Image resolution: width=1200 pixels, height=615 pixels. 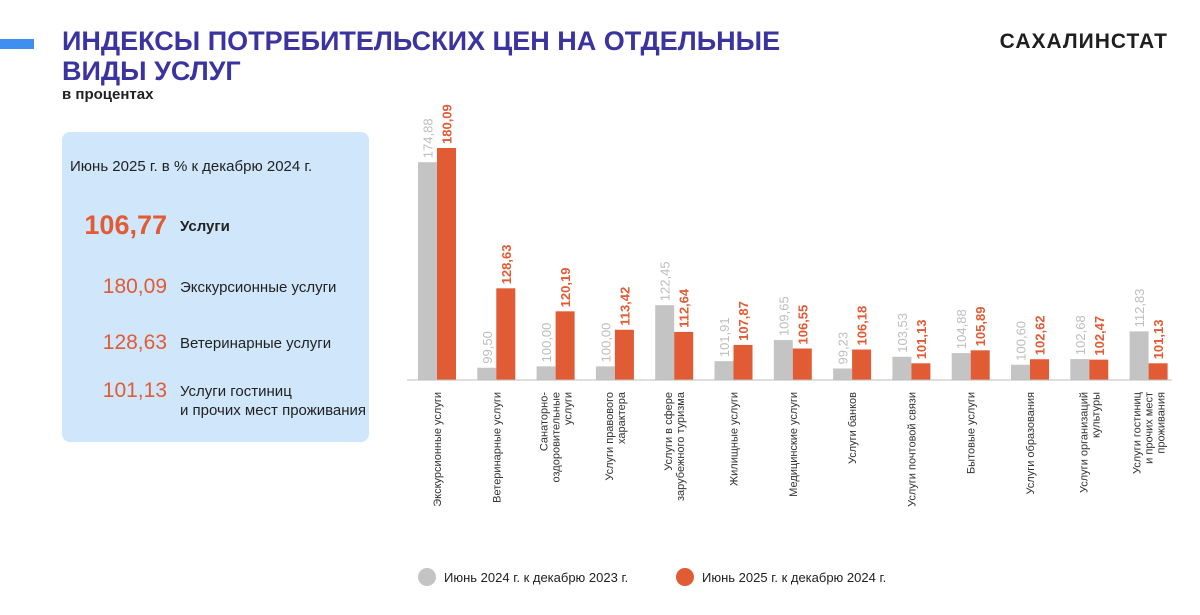 What do you see at coordinates (912, 449) in the screenshot?
I see `category-label: Услуги почтовой связи` at bounding box center [912, 449].